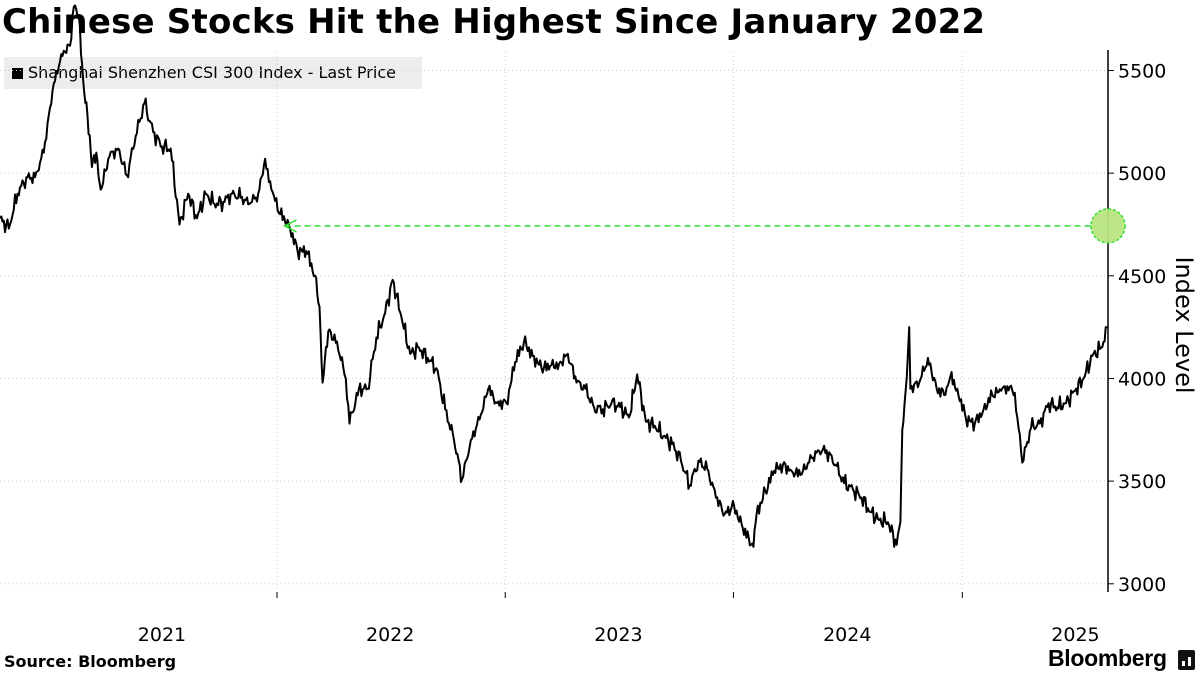 The width and height of the screenshot is (1200, 675). Describe the element at coordinates (1075, 635) in the screenshot. I see `x-tick-label: 2025` at that location.